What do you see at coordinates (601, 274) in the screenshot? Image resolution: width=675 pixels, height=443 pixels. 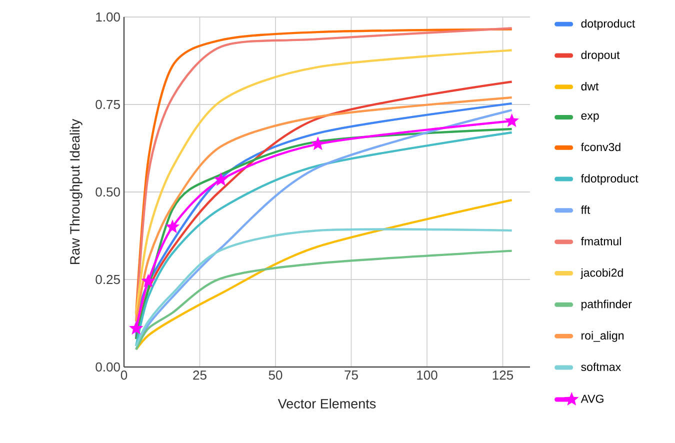 I see `legend-label: jacobi2d` at bounding box center [601, 274].